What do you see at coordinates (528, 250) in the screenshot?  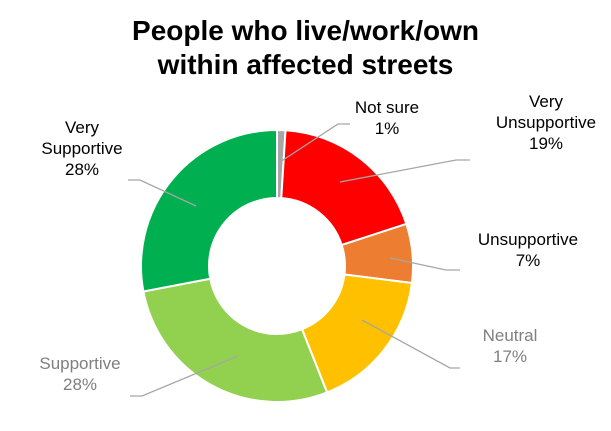 I see `slice-label: Unsupportive 7%` at bounding box center [528, 250].